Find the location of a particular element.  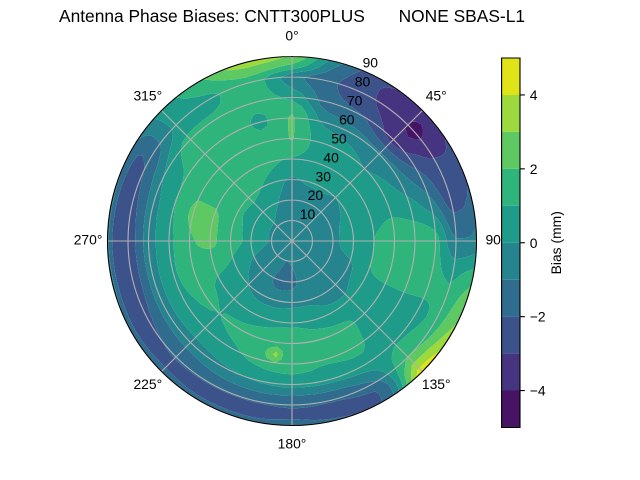

svg-text: 40 is located at coordinates (331, 157).